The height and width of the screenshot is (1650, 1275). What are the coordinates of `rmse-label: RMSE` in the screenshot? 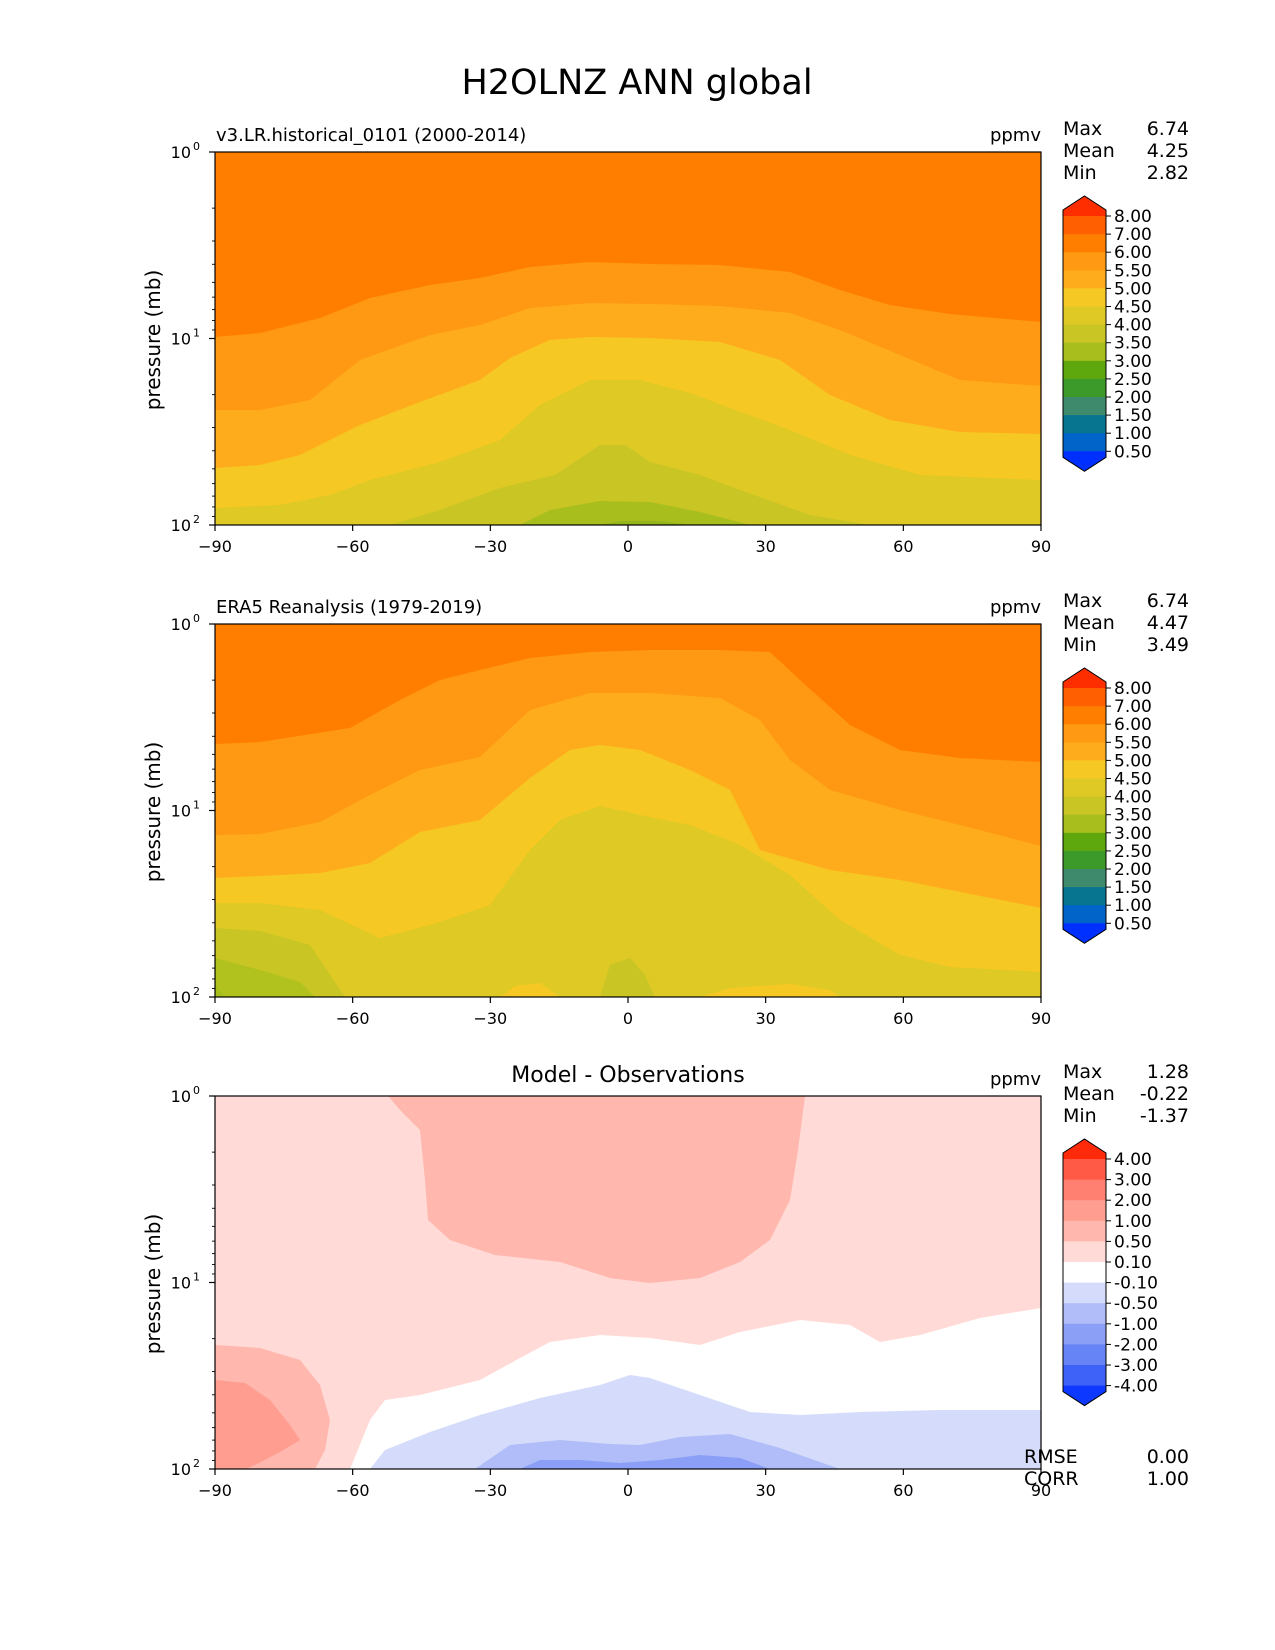 It's located at (1051, 1457).